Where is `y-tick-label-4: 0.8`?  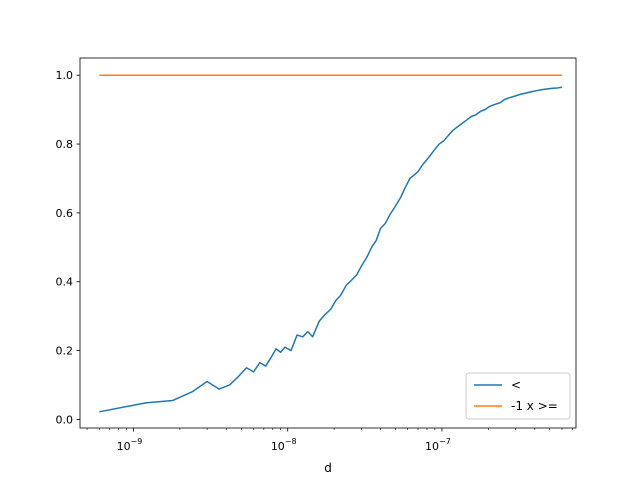 y-tick-label-4: 0.8 is located at coordinates (65, 144).